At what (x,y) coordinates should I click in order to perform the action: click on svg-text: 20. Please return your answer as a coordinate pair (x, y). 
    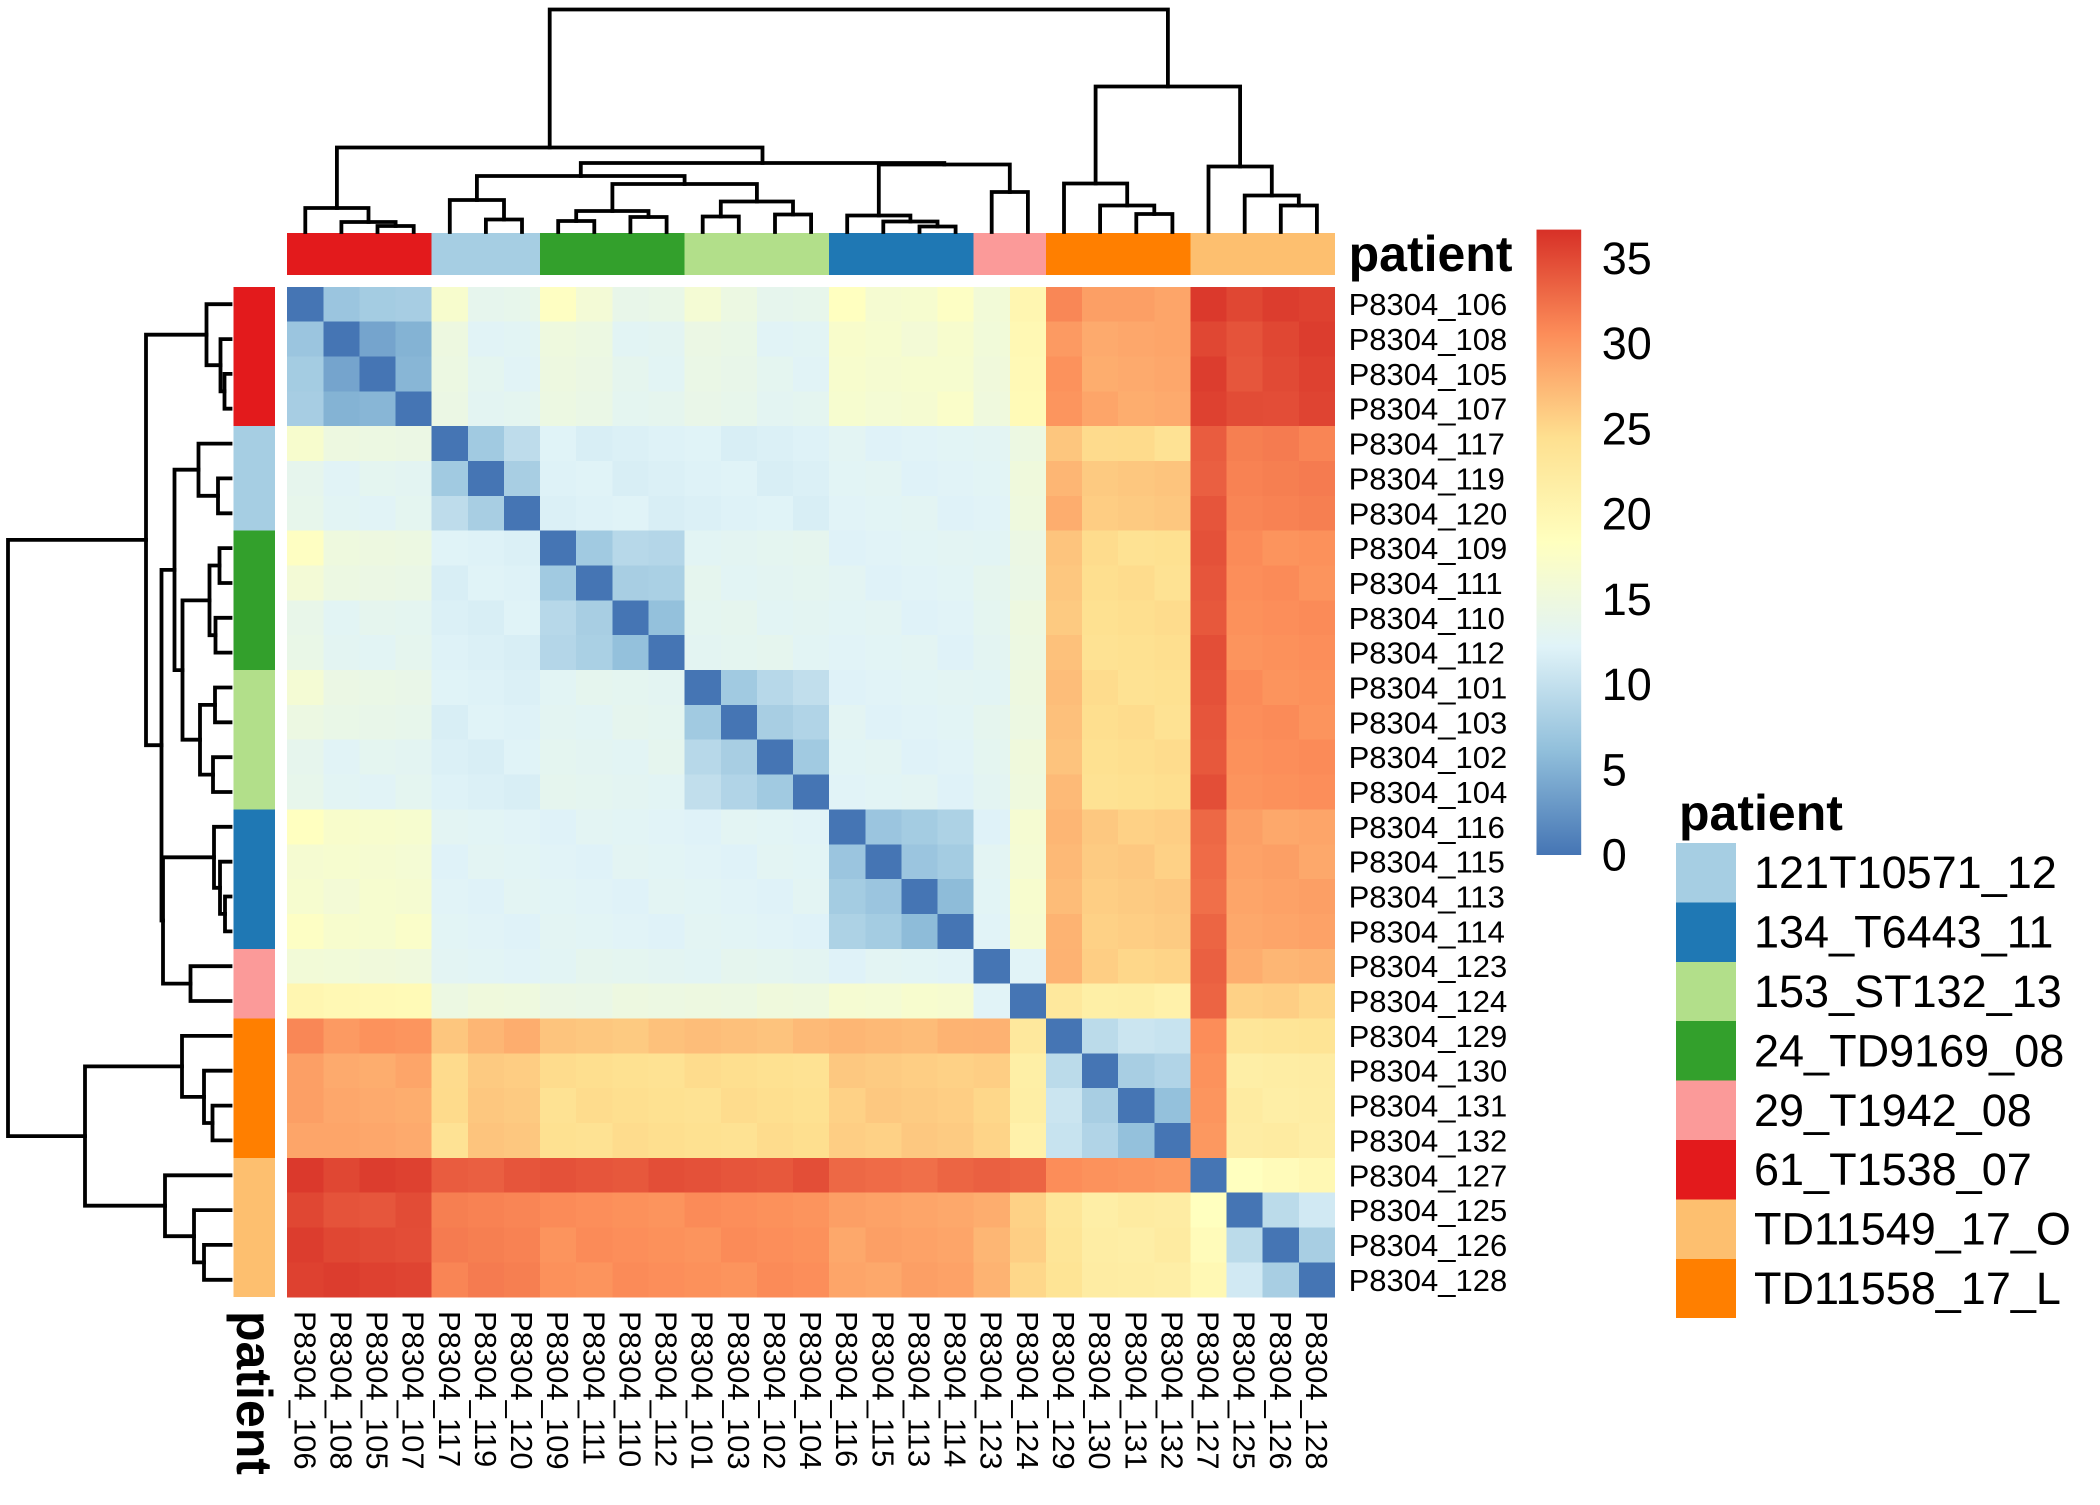
    Looking at the image, I should click on (1627, 514).